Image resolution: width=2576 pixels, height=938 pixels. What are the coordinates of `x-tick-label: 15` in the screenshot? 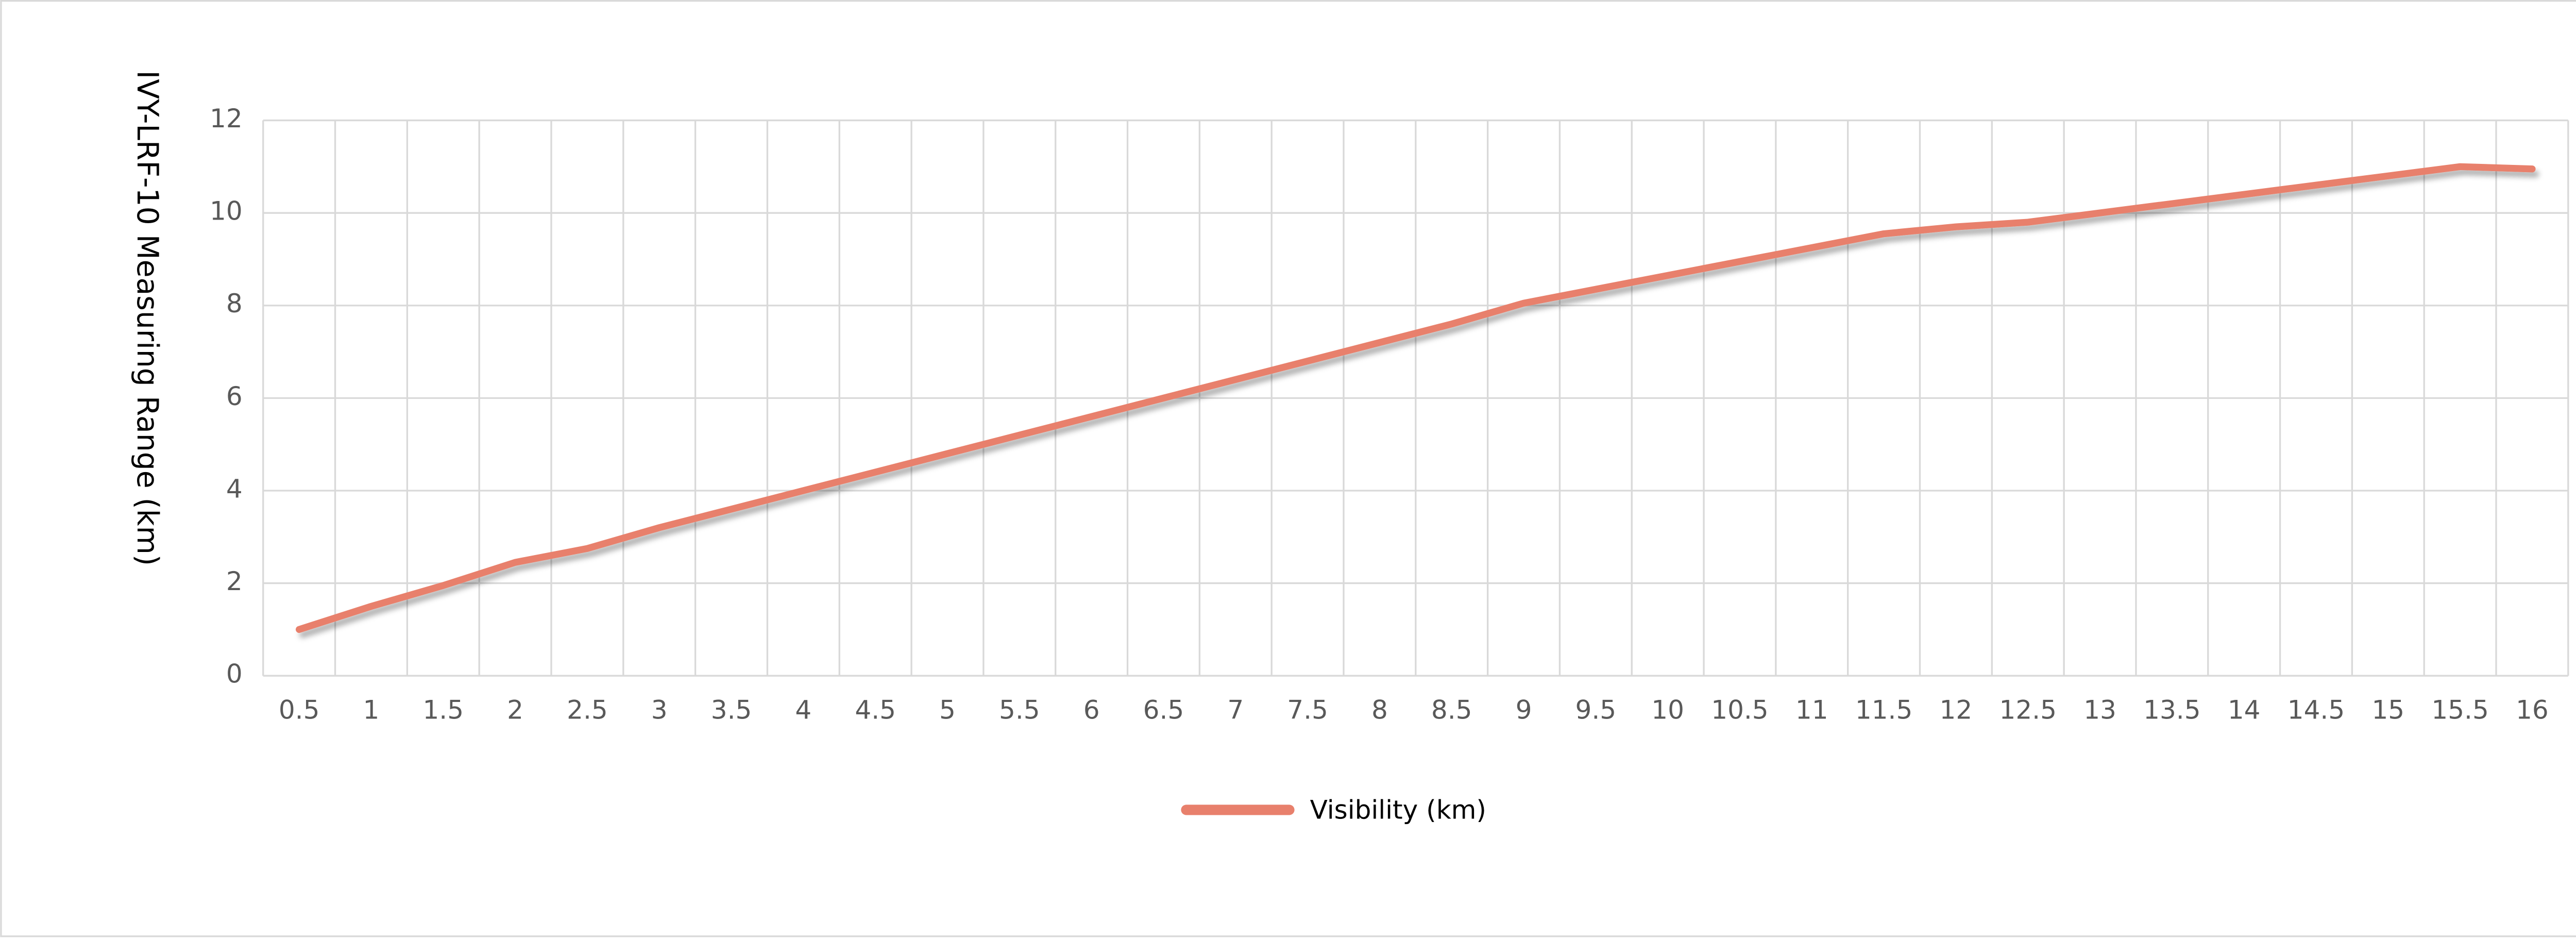 It's located at (2387, 710).